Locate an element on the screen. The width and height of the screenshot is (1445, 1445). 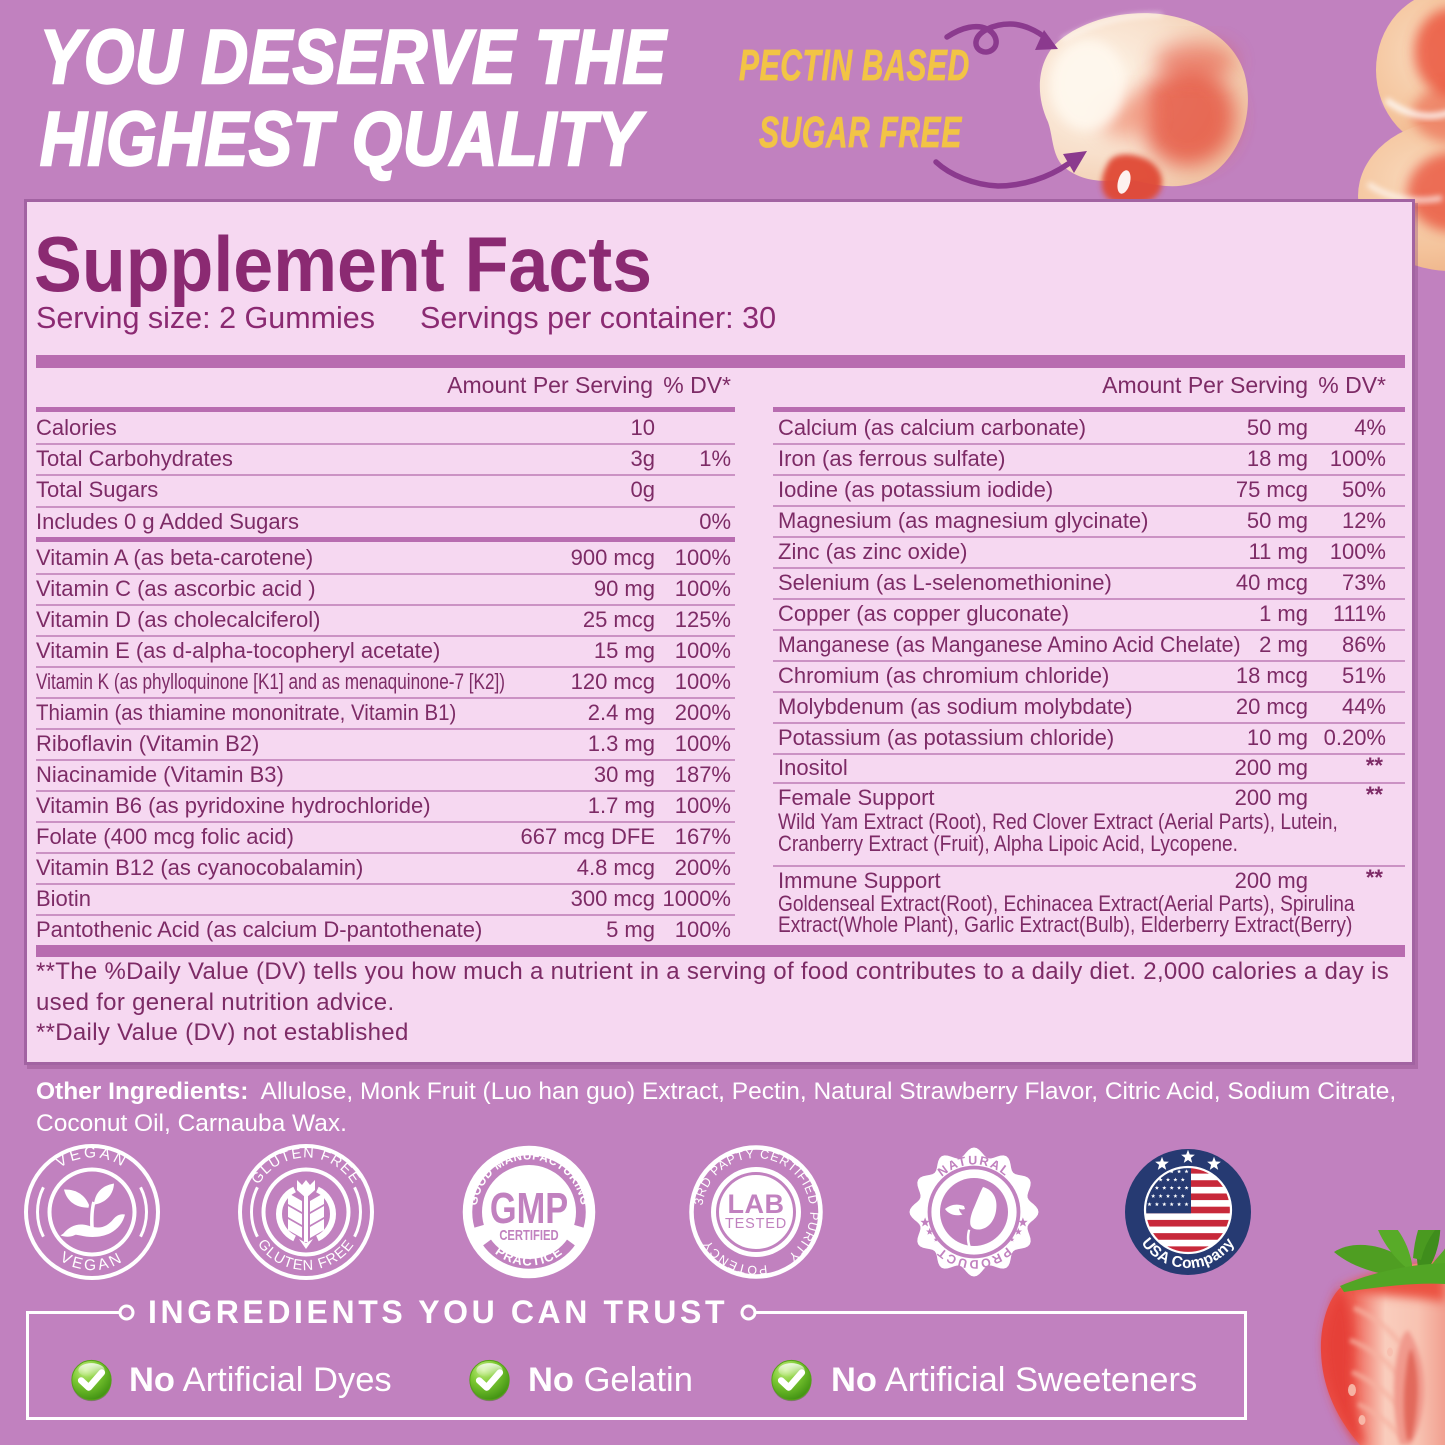
svg-text: VEGAN is located at coordinates (92, 1157).